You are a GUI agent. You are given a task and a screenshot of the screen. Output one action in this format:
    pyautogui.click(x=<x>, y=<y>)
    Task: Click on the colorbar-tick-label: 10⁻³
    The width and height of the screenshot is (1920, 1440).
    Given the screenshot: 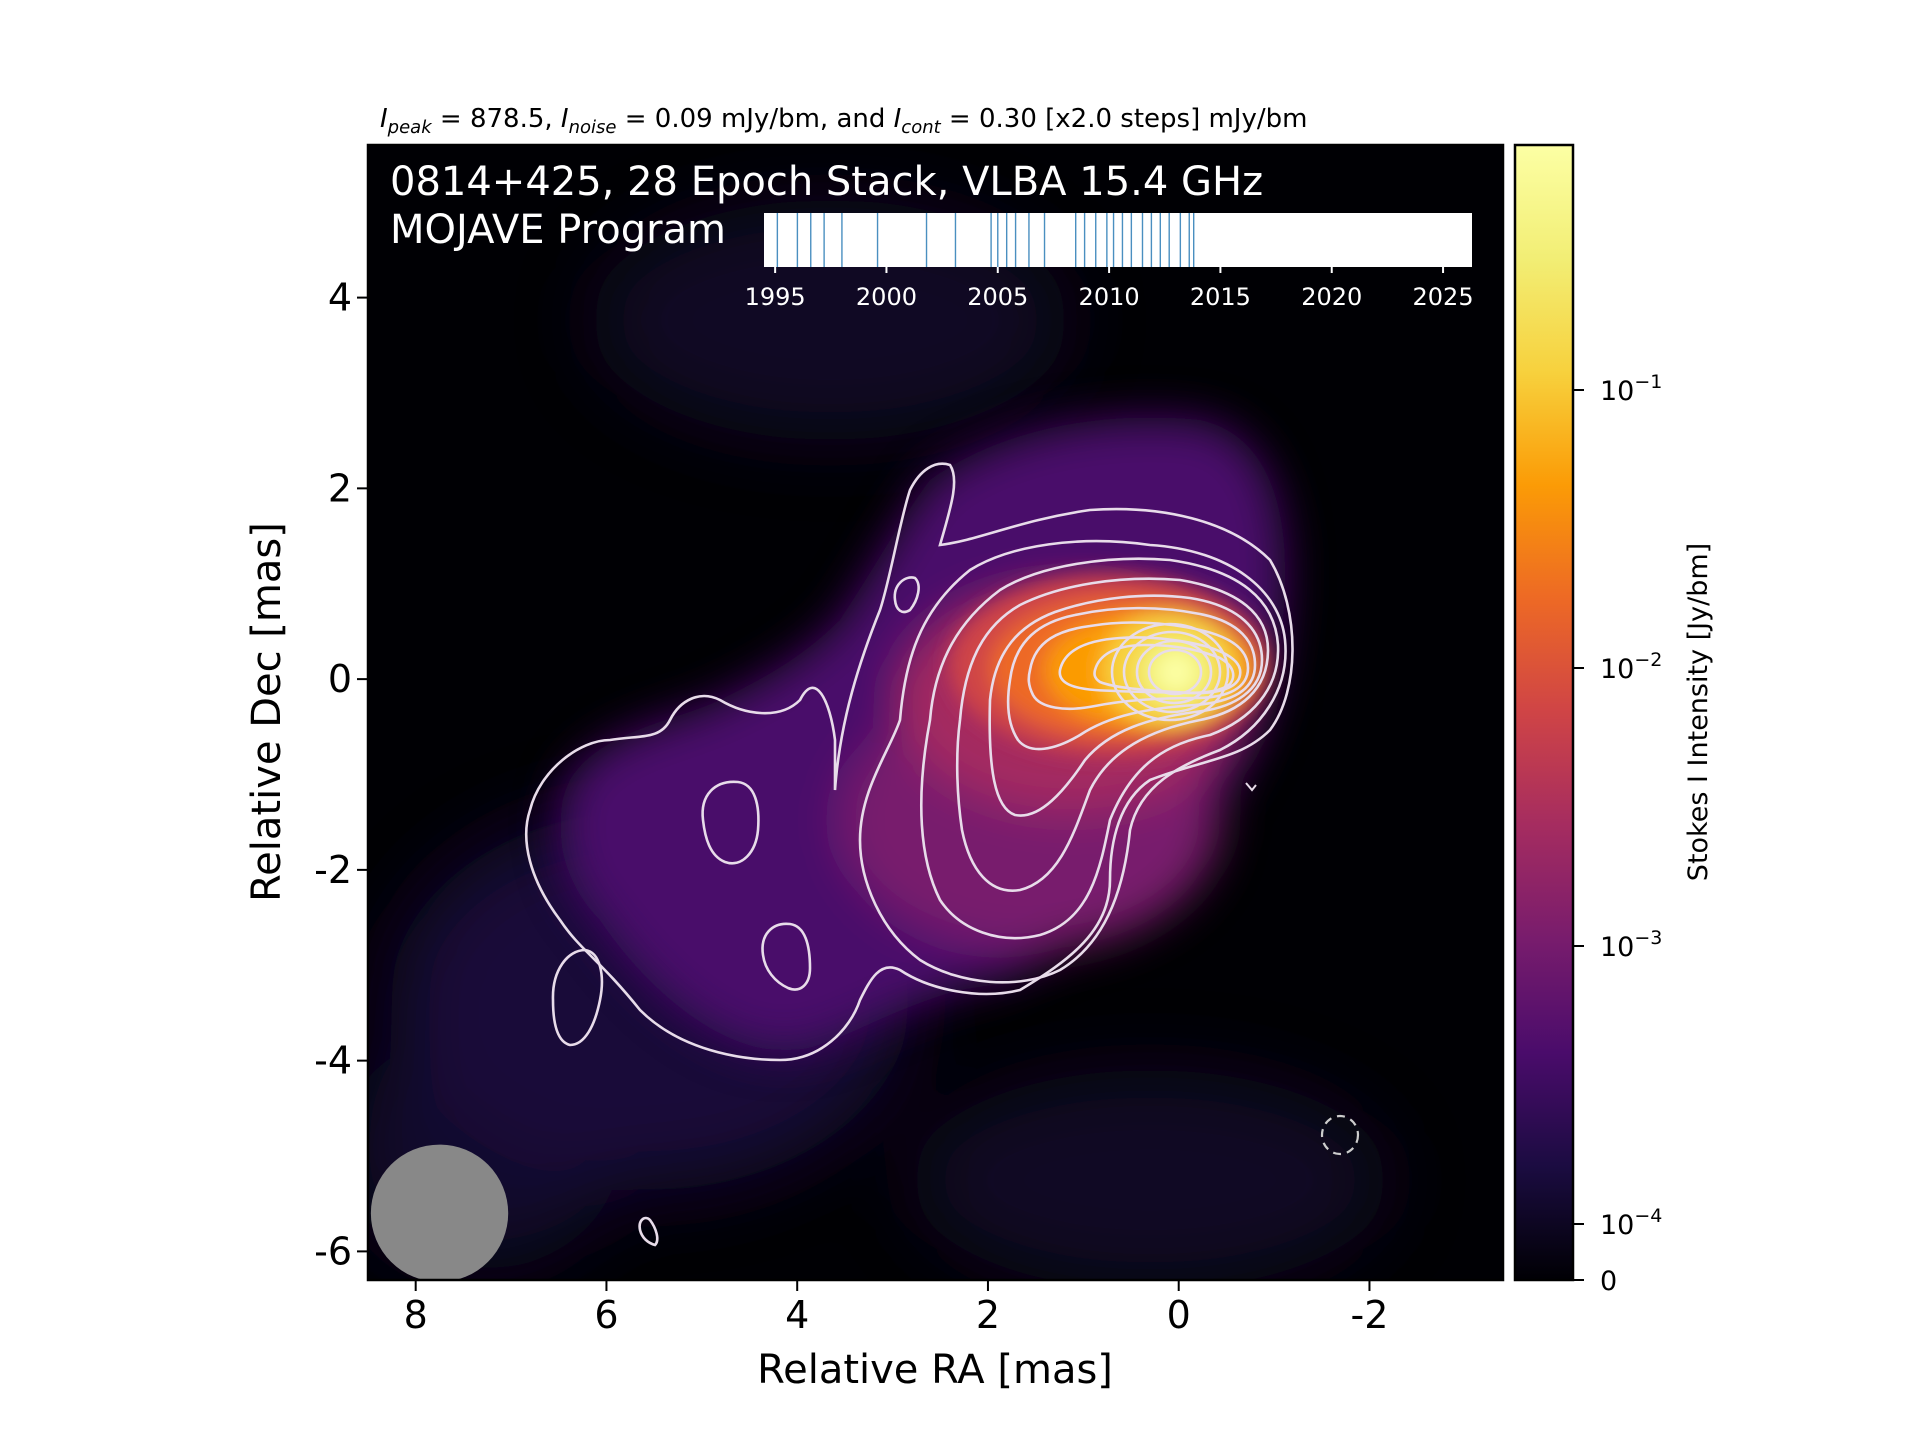 What is the action you would take?
    pyautogui.click(x=1631, y=945)
    